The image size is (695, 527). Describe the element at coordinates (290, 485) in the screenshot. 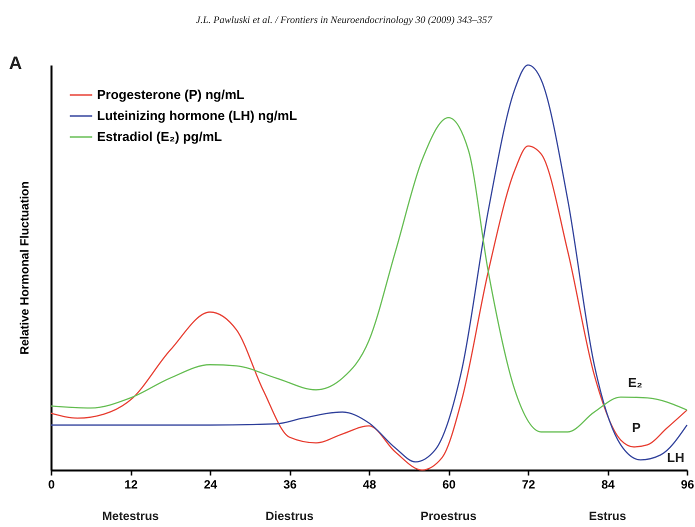

I see `x-tick-label: 36` at that location.